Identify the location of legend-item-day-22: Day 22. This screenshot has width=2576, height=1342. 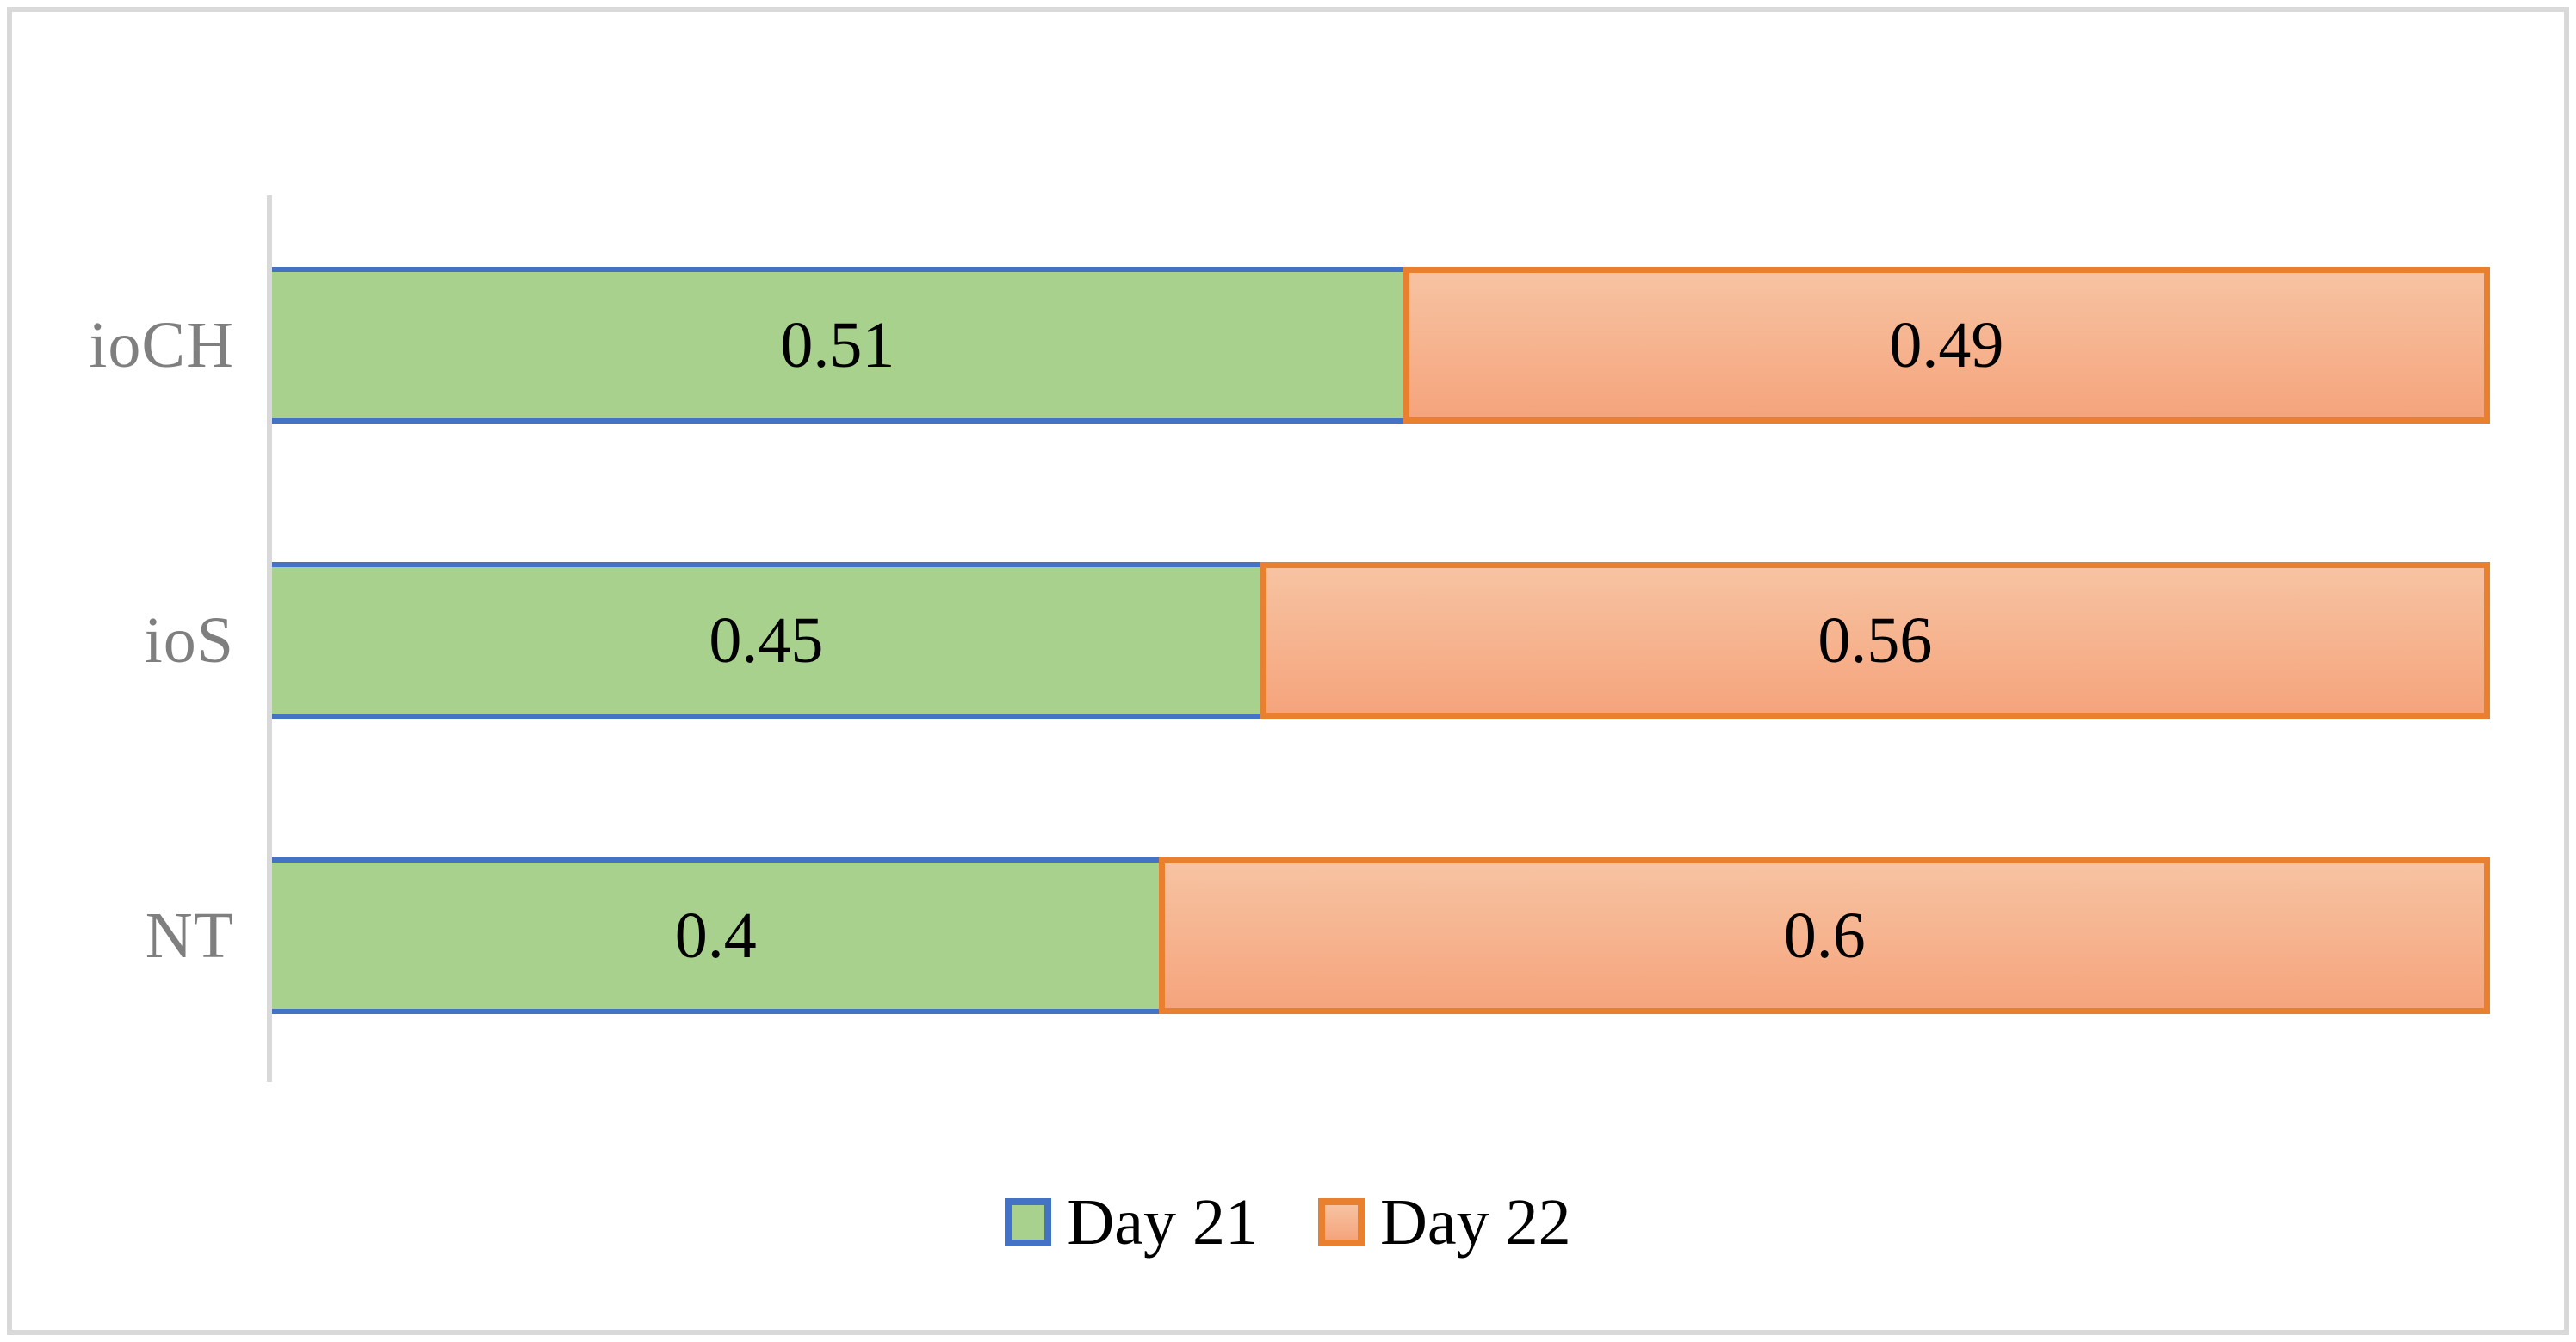
(1444, 1222).